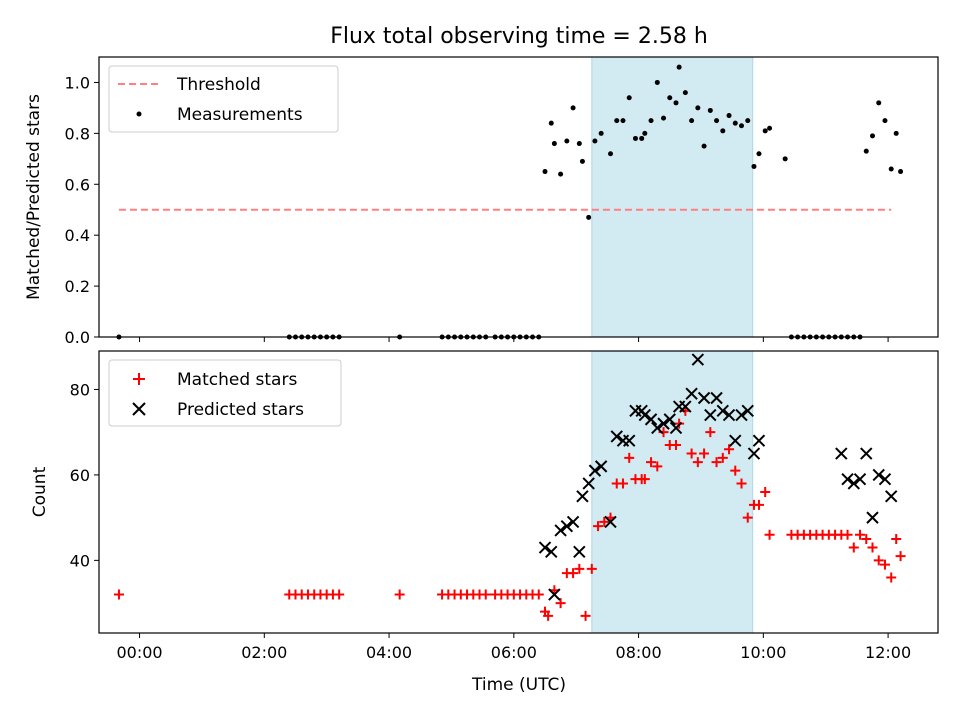  What do you see at coordinates (240, 115) in the screenshot?
I see `legend-measurements-label: Measurements` at bounding box center [240, 115].